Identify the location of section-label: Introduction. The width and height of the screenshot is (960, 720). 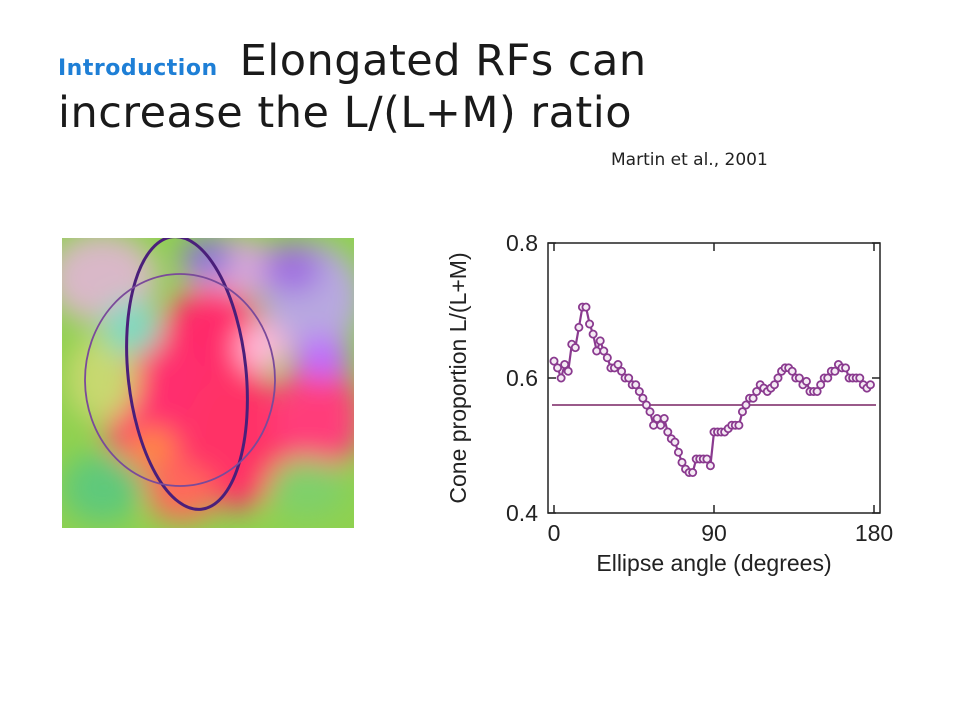
(138, 68).